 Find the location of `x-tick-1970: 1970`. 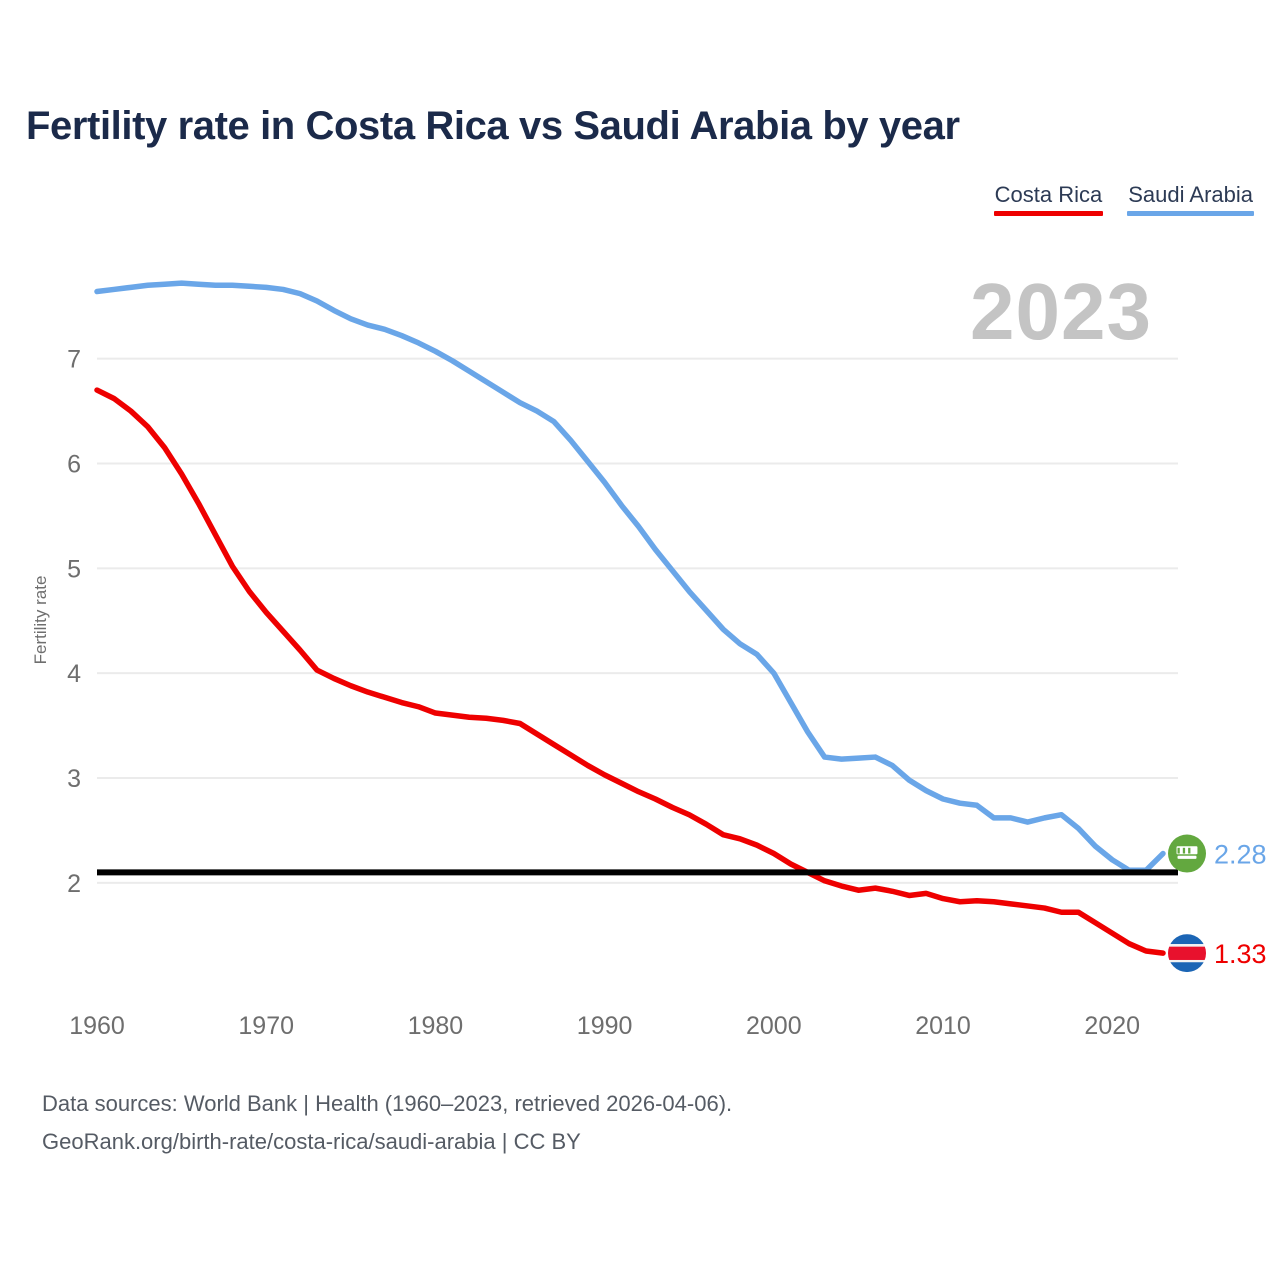

x-tick-1970: 1970 is located at coordinates (266, 1026).